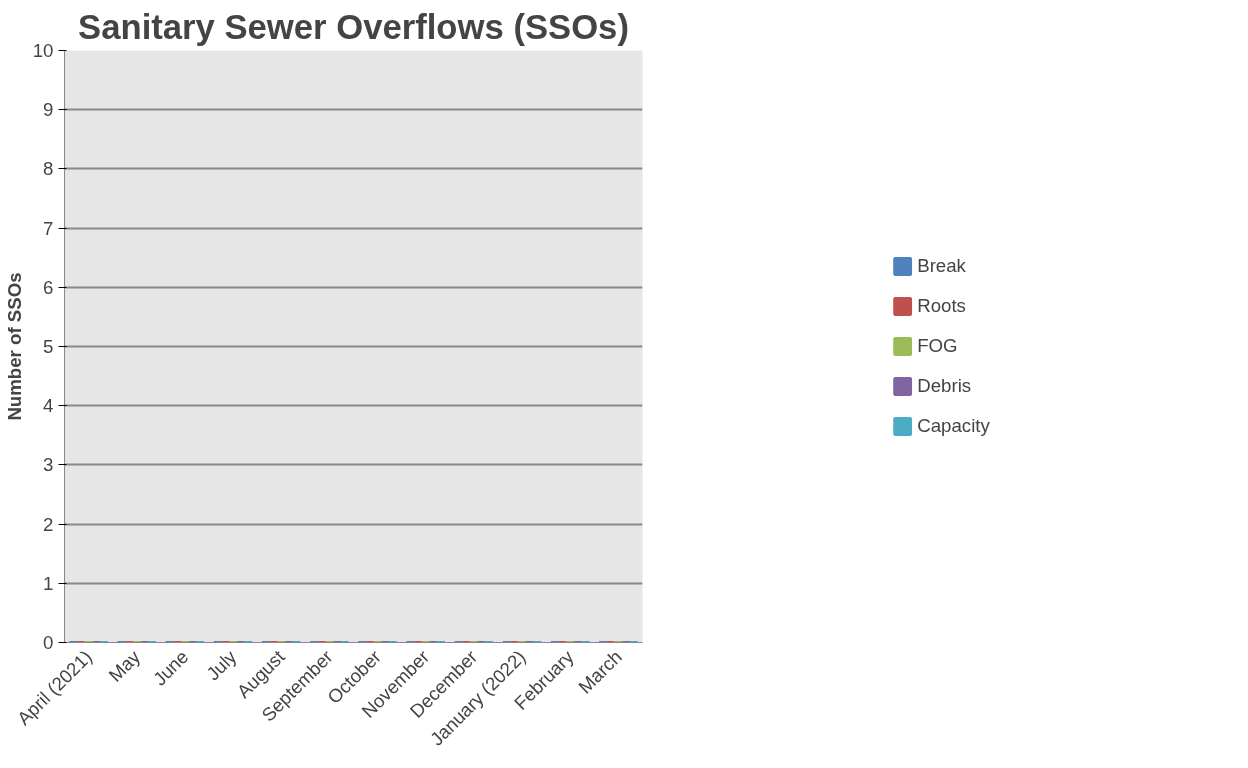  Describe the element at coordinates (944, 386) in the screenshot. I see `legend-label: Debris` at that location.